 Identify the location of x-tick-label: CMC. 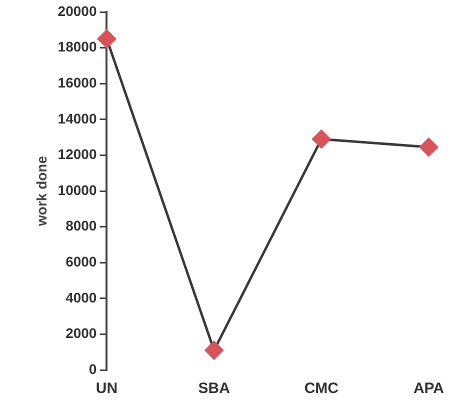
(321, 389).